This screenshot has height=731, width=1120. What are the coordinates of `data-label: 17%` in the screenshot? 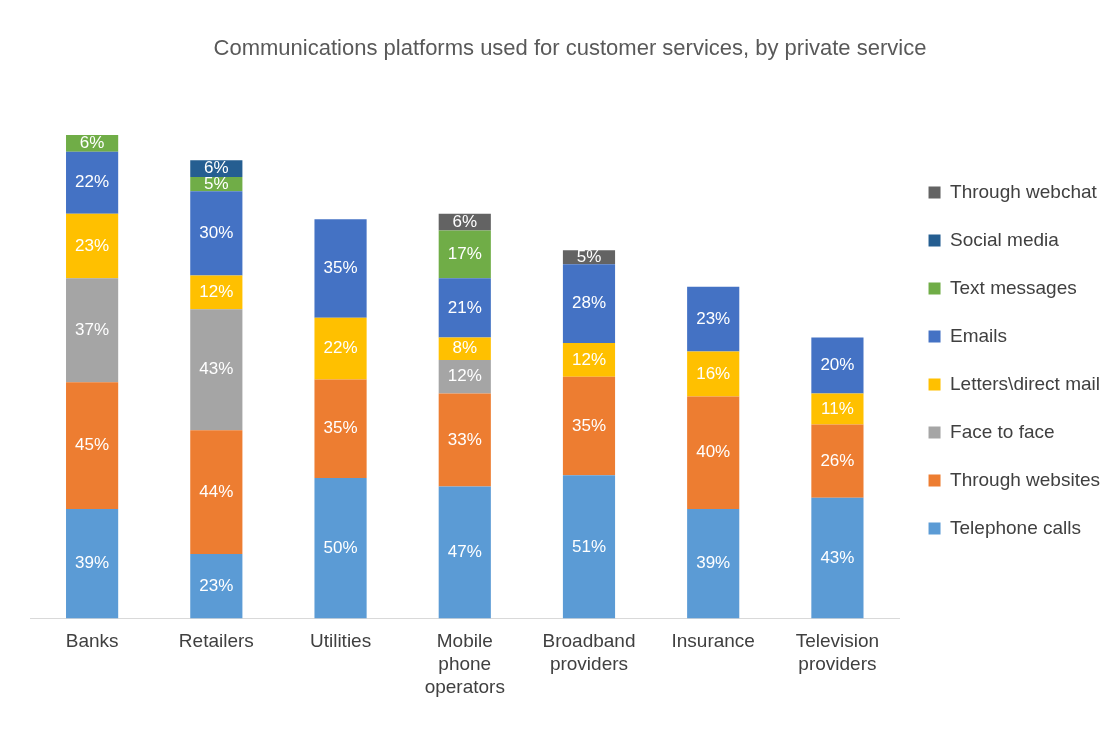 It's located at (464, 254).